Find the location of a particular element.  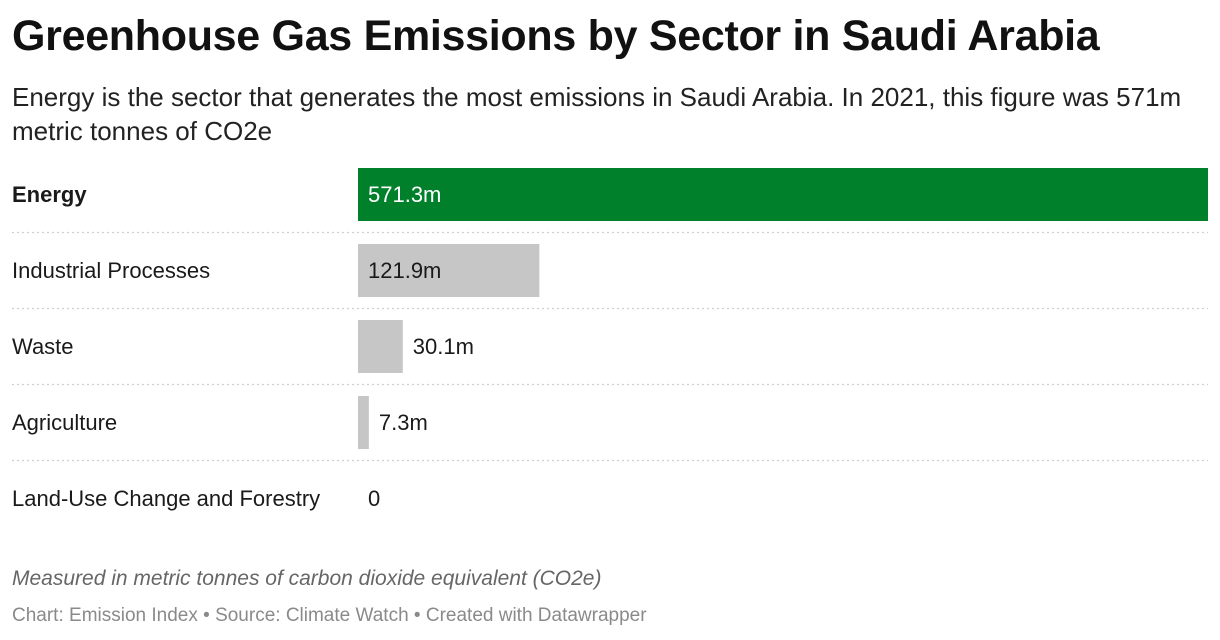

category-label-energy: Energy is located at coordinates (49, 194).